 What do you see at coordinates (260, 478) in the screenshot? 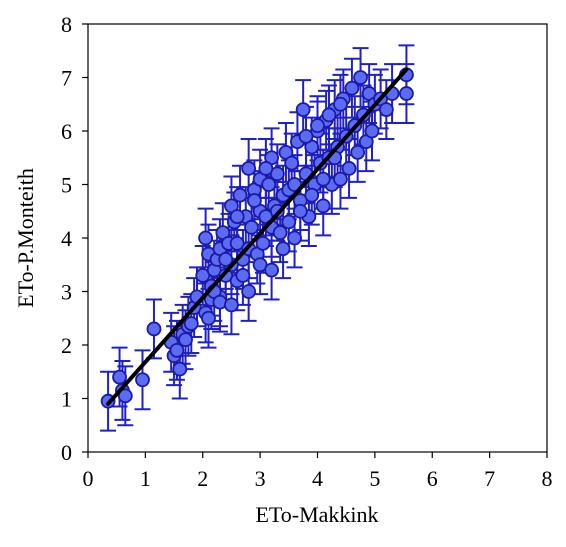
I see `x-tick-label: 3` at bounding box center [260, 478].